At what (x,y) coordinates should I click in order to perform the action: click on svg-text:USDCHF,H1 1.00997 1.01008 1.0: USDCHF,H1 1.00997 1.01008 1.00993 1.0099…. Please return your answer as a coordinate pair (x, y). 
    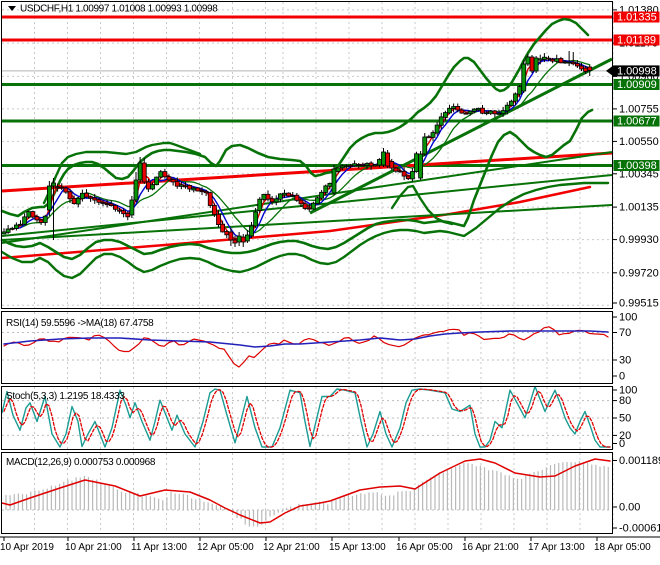
    Looking at the image, I should click on (119, 9).